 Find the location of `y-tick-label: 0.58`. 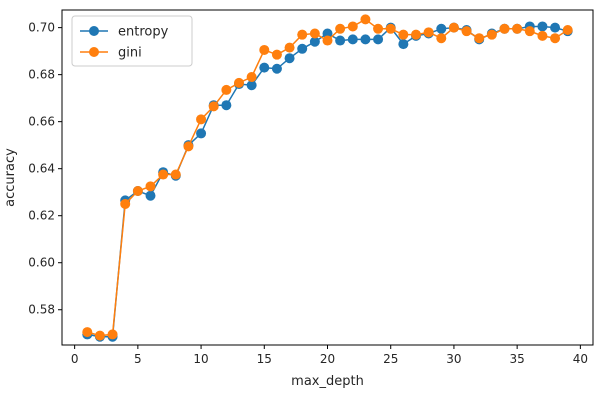

y-tick-label: 0.58 is located at coordinates (41, 310).